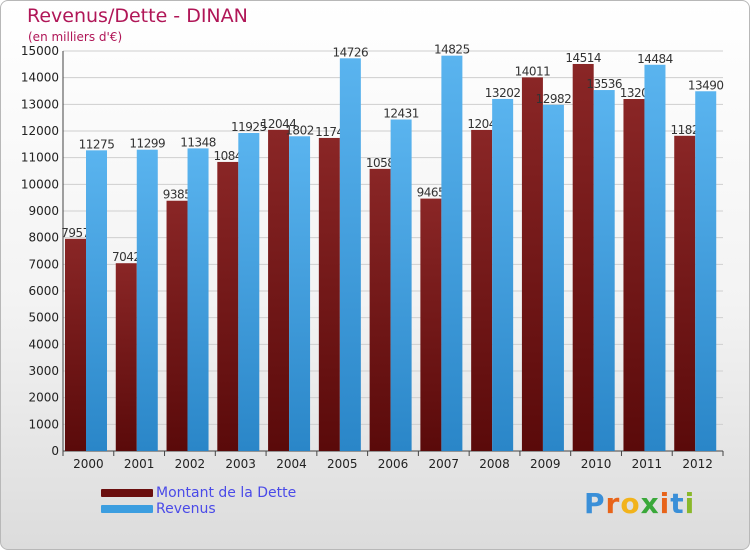 The image size is (750, 550). What do you see at coordinates (198, 142) in the screenshot?
I see `data-label-revenue: 11348` at bounding box center [198, 142].